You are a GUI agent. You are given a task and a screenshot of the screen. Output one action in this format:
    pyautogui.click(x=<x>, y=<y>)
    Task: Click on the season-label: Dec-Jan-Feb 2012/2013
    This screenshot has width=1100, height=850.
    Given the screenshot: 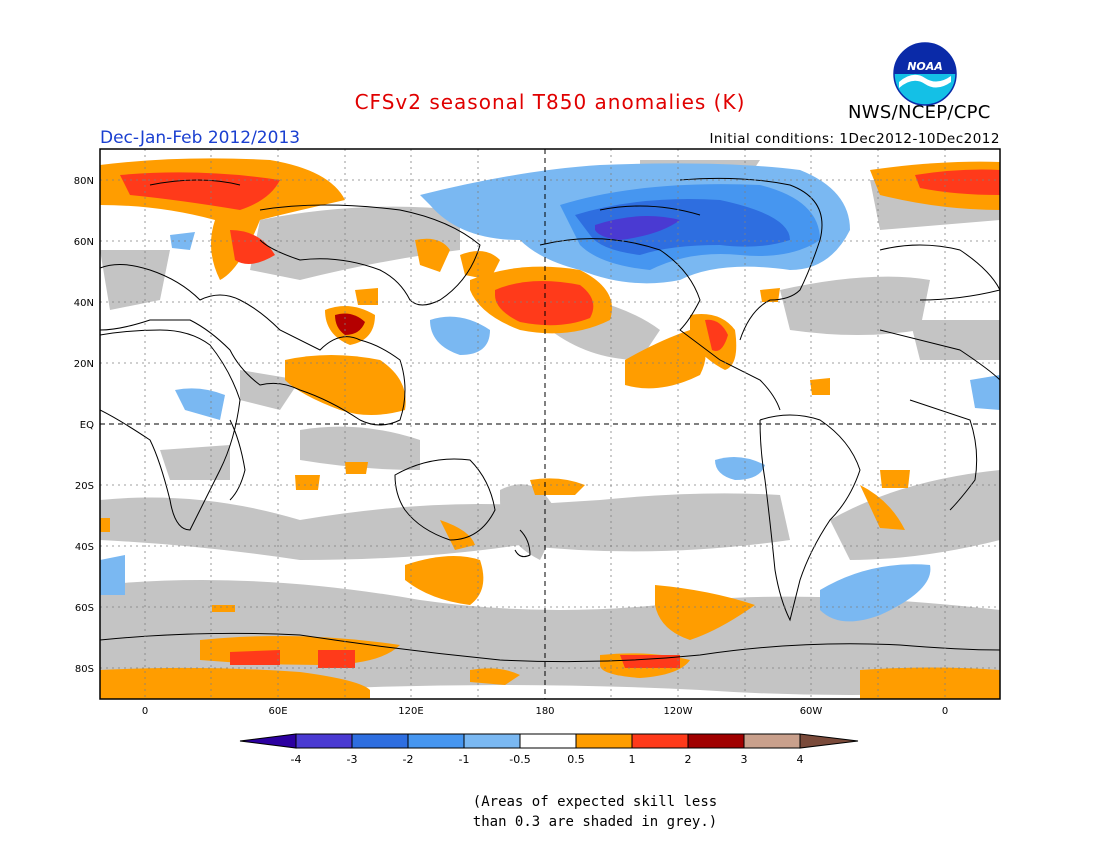 What is the action you would take?
    pyautogui.click(x=200, y=138)
    